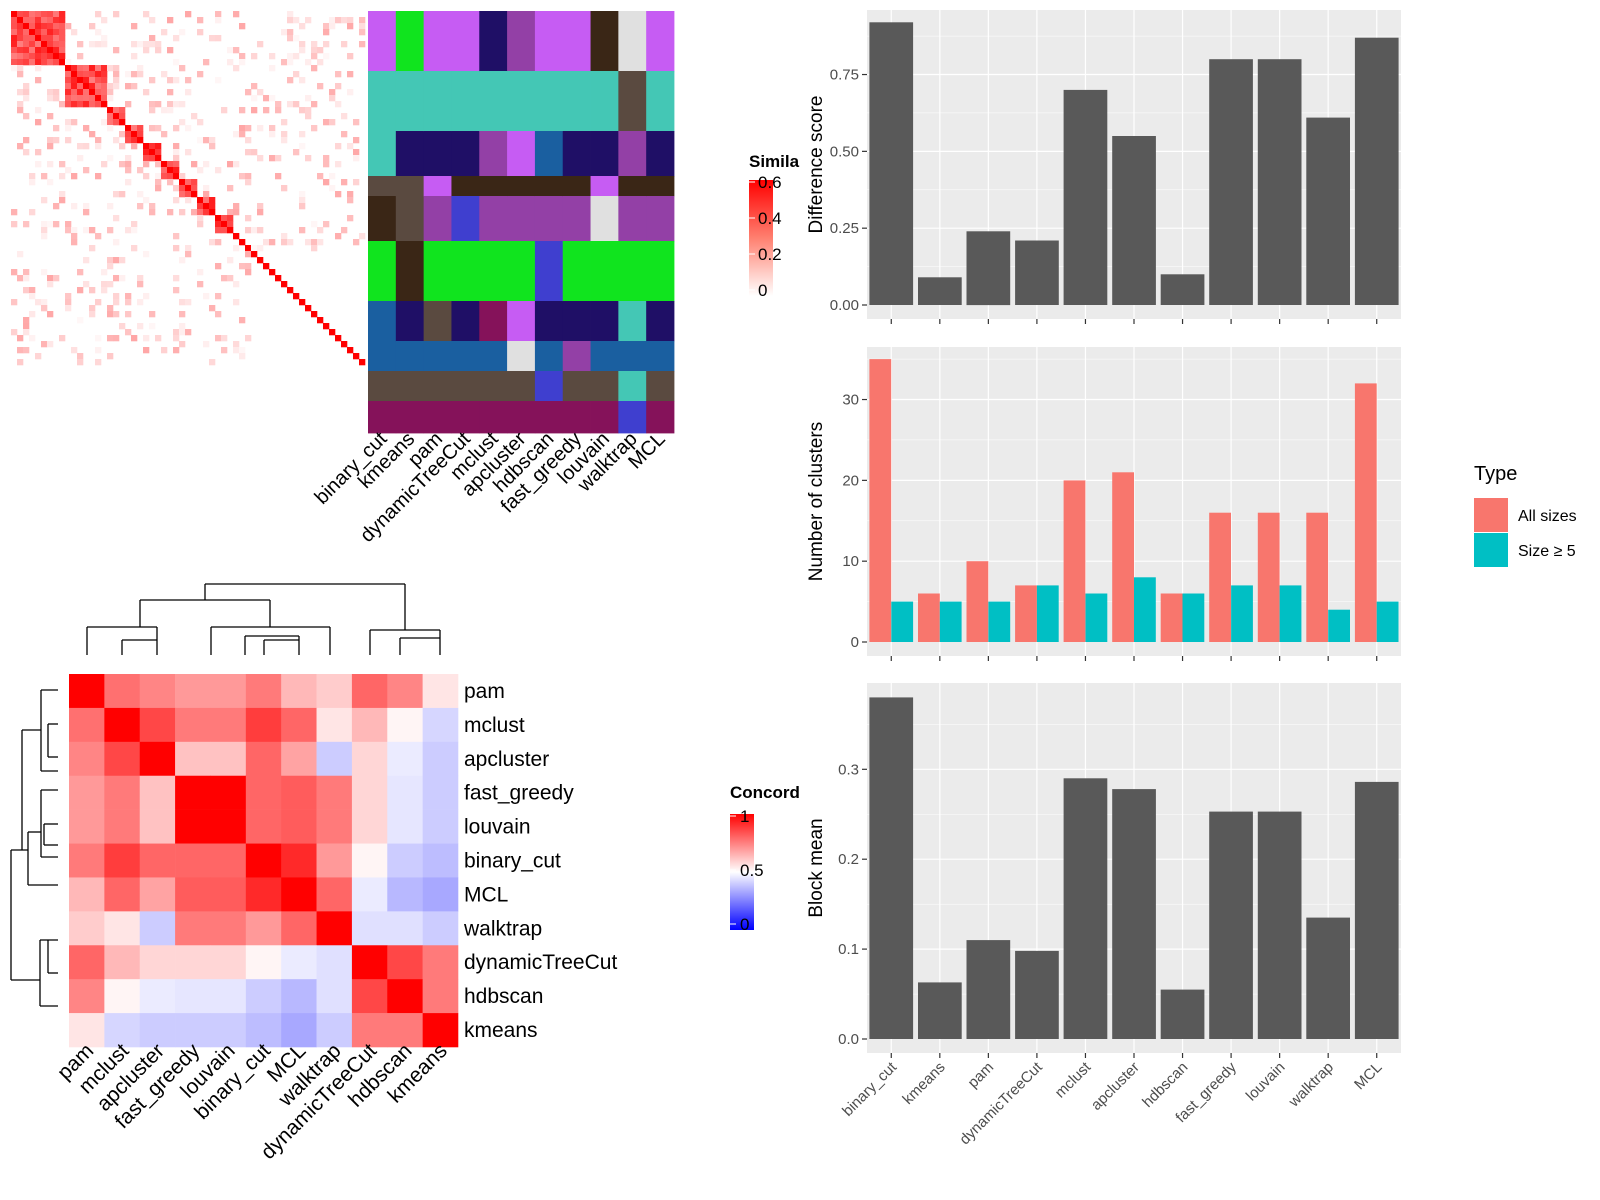 This screenshot has width=1600, height=1200. What do you see at coordinates (844, 75) in the screenshot?
I see `y-tick-label: 0.75` at bounding box center [844, 75].